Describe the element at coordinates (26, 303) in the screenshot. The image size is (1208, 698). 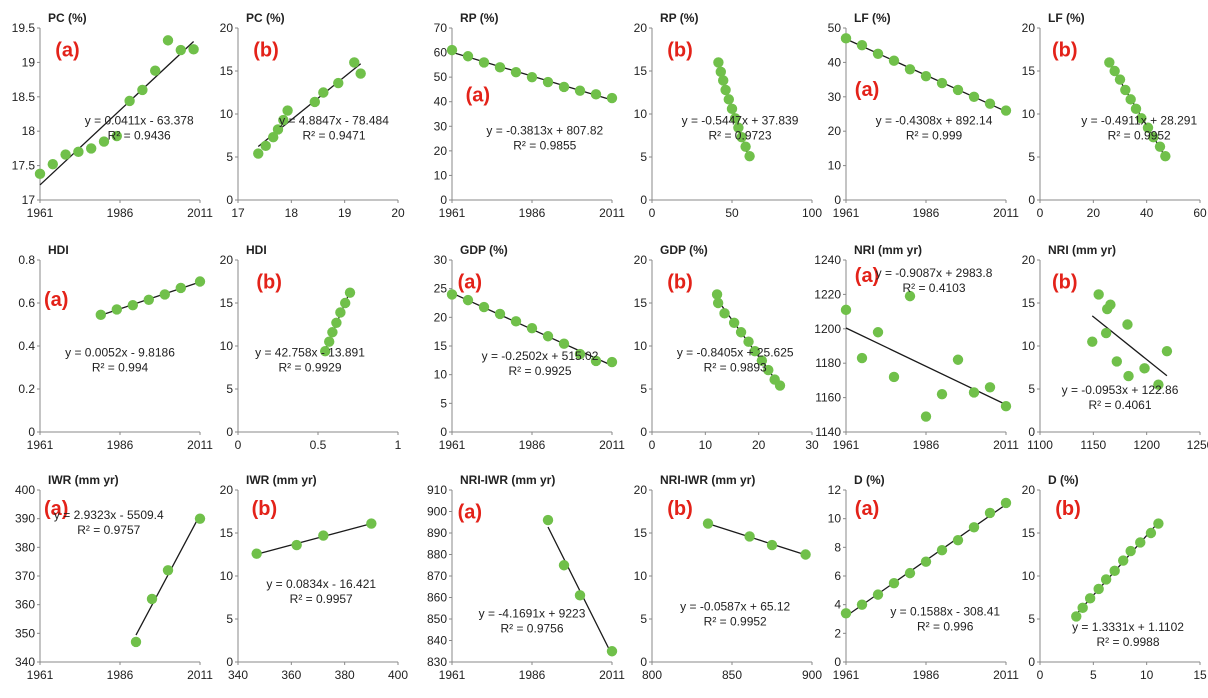
I see `y-tick-label: 0.6` at that location.